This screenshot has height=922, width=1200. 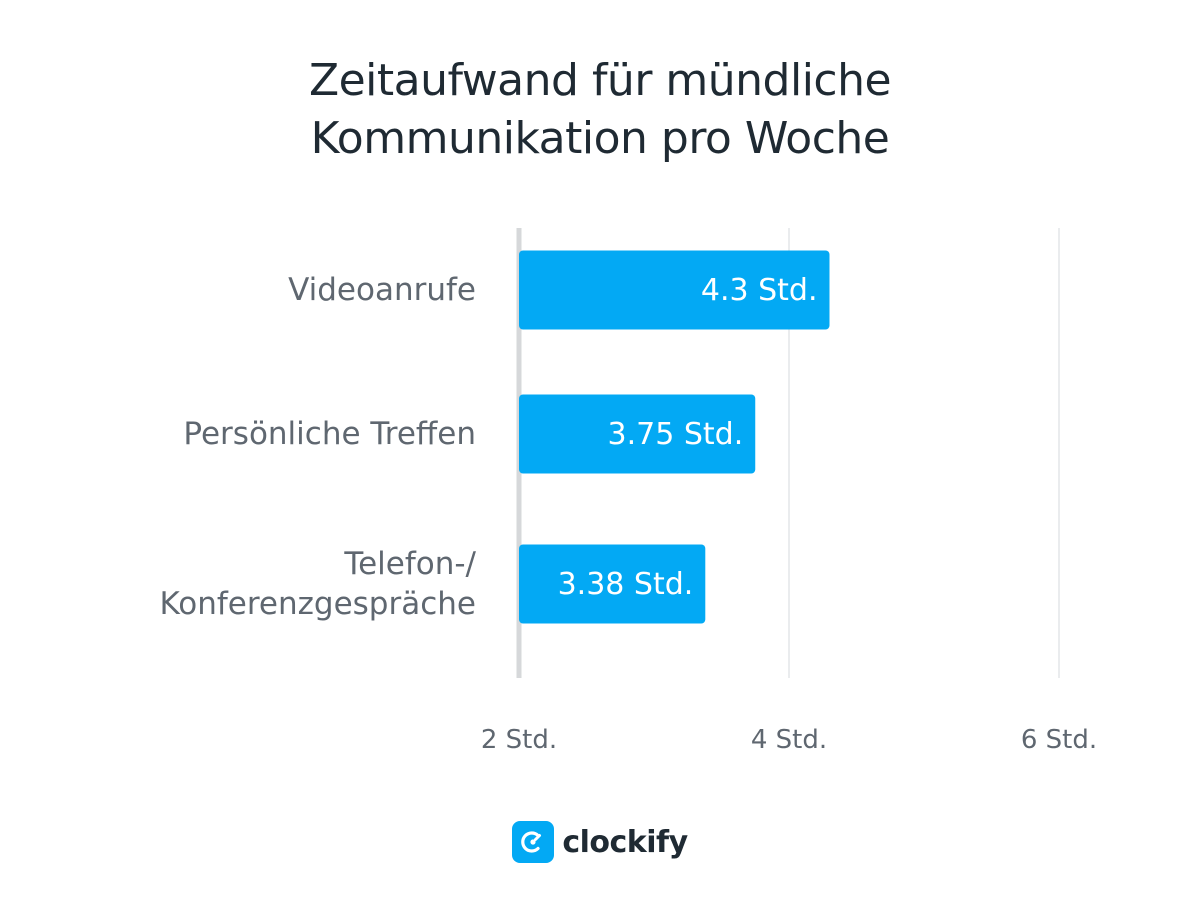 I want to click on x-tick-label: 4 Std., so click(x=789, y=740).